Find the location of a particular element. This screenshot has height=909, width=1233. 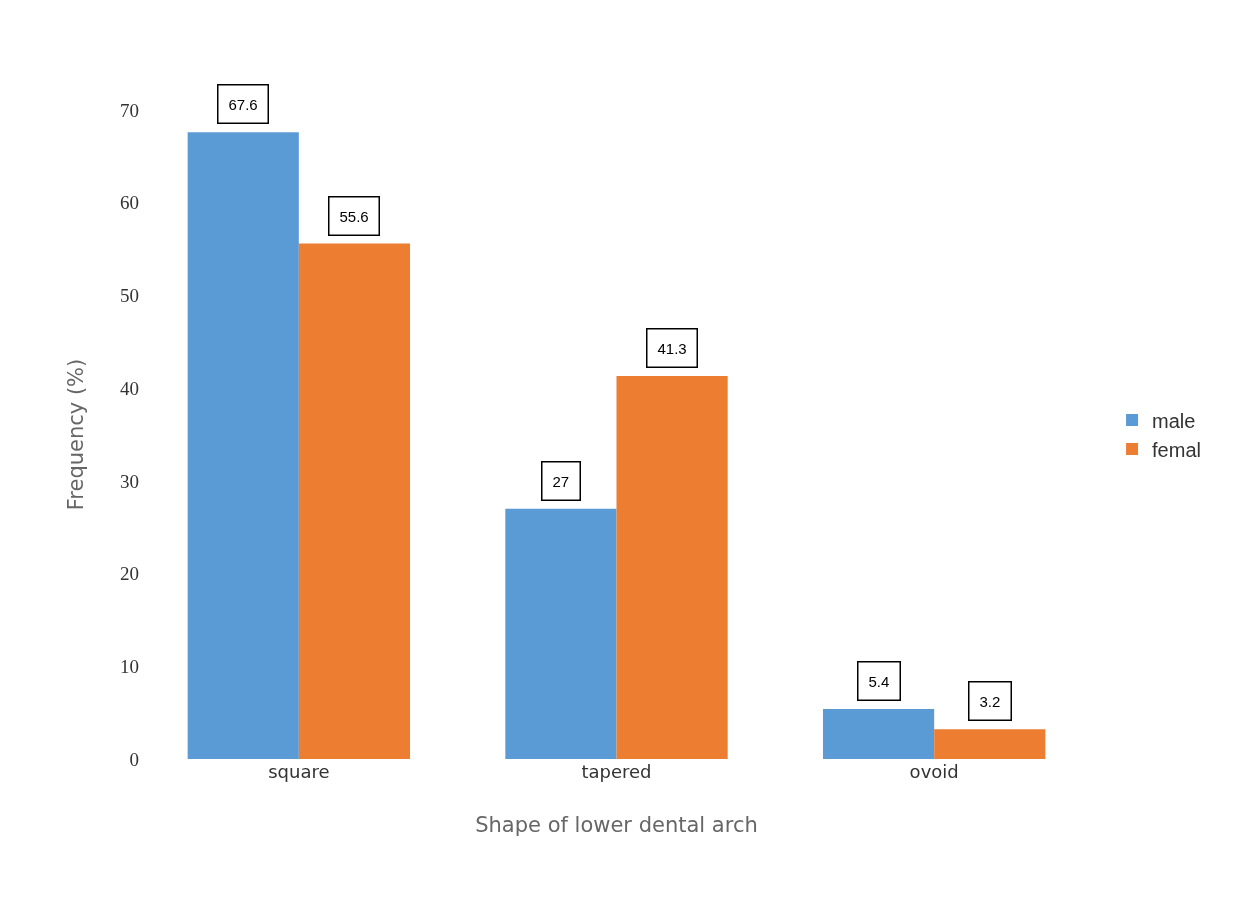

data-label: 5.4 is located at coordinates (879, 681).